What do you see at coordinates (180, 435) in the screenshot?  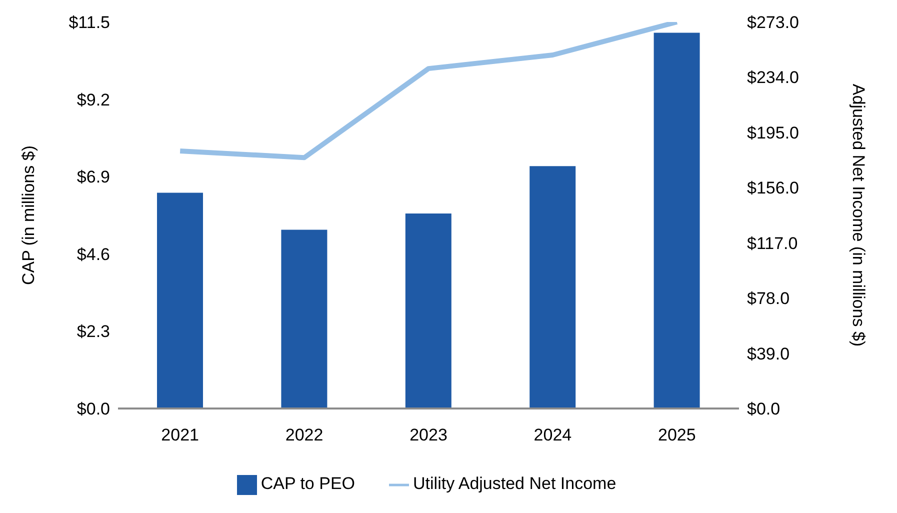 I see `x-tick-label: 2021` at bounding box center [180, 435].